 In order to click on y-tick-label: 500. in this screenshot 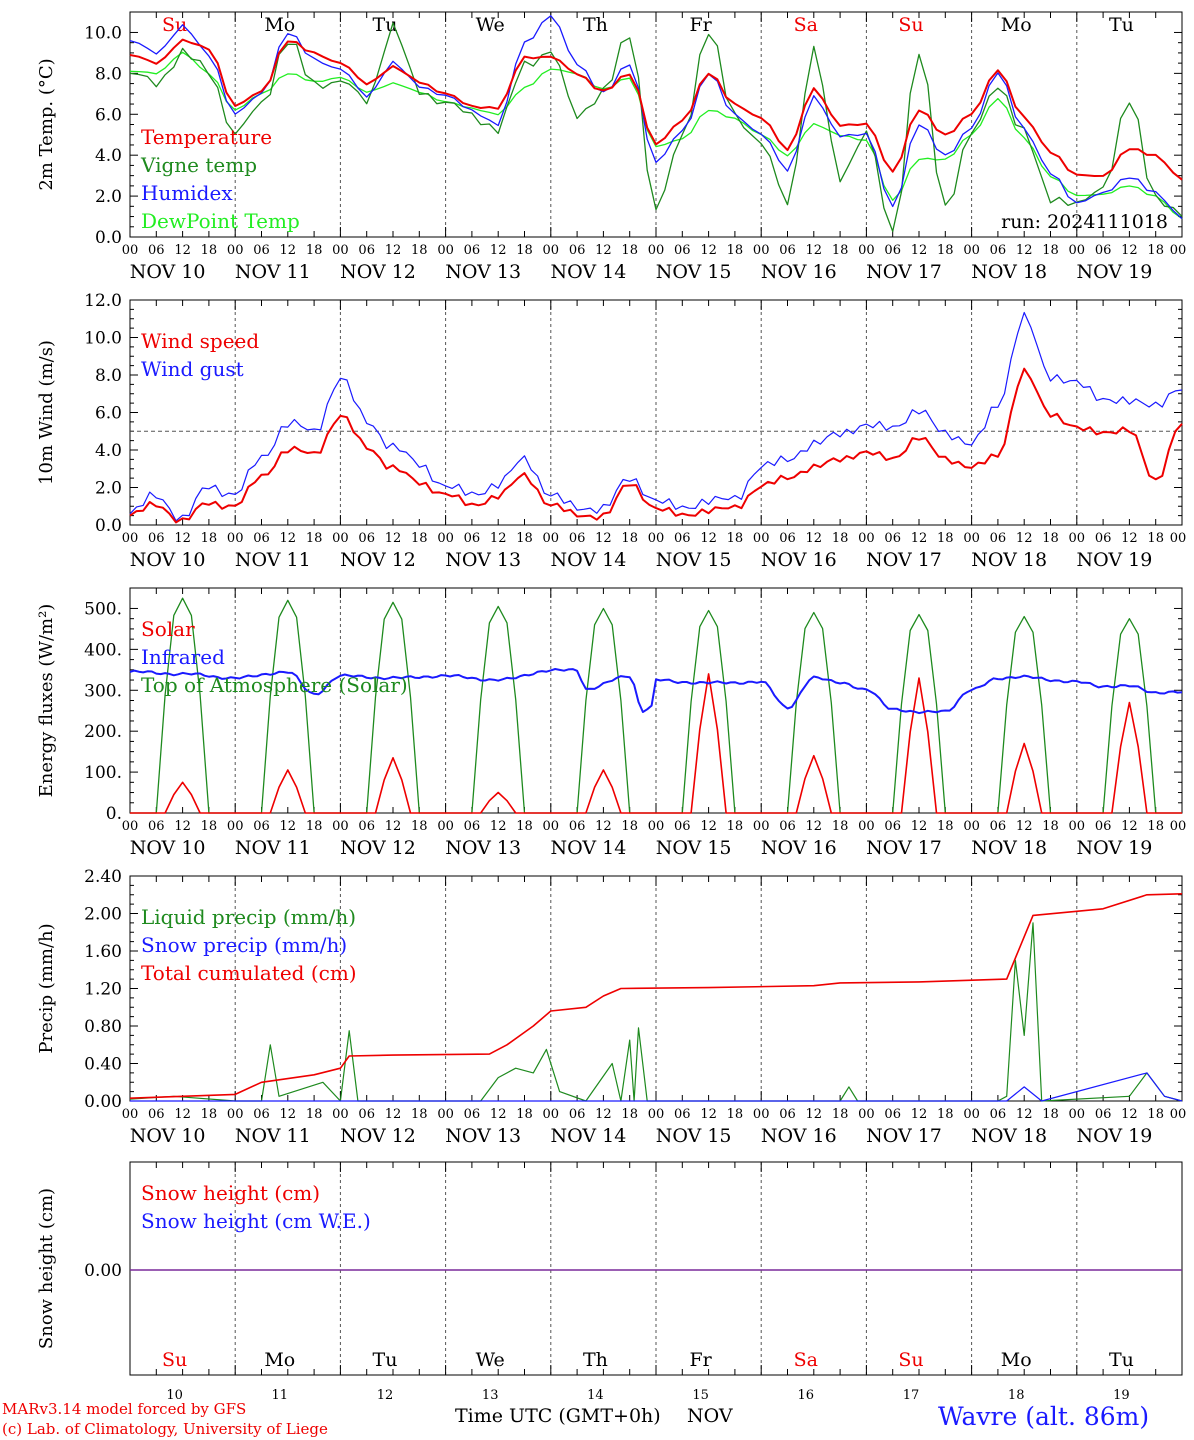, I will do `click(103, 609)`.